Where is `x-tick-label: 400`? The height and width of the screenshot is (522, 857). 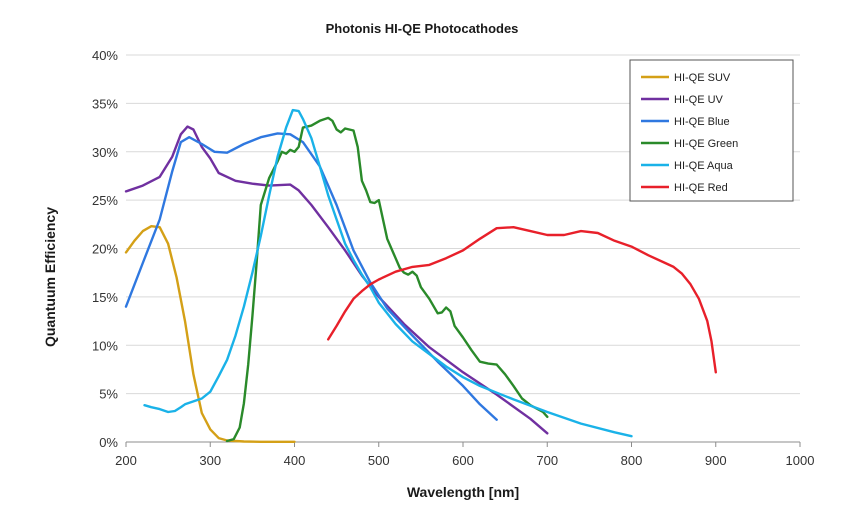 x-tick-label: 400 is located at coordinates (295, 460).